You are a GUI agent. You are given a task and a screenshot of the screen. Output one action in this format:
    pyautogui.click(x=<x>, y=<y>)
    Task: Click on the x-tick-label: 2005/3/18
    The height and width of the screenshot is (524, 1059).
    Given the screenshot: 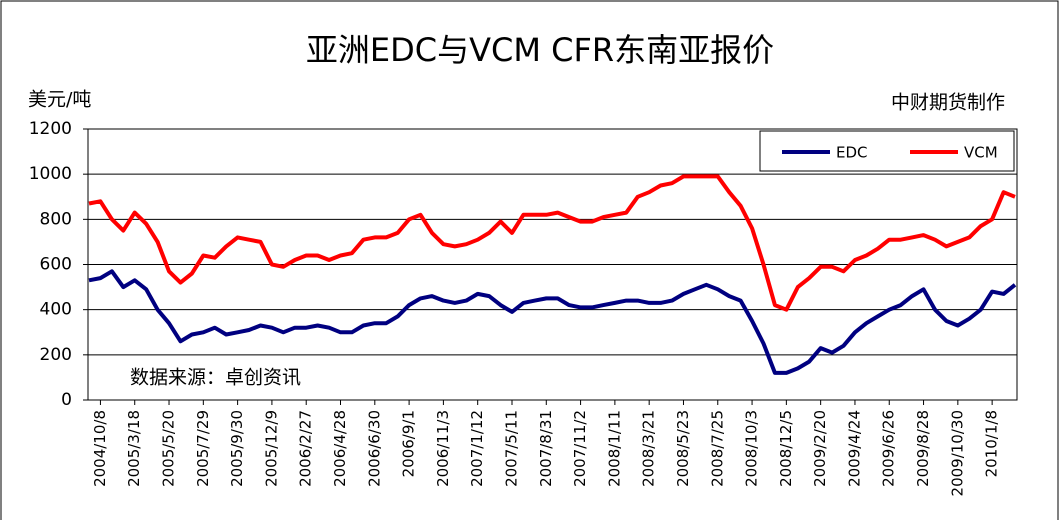 What is the action you would take?
    pyautogui.click(x=134, y=448)
    